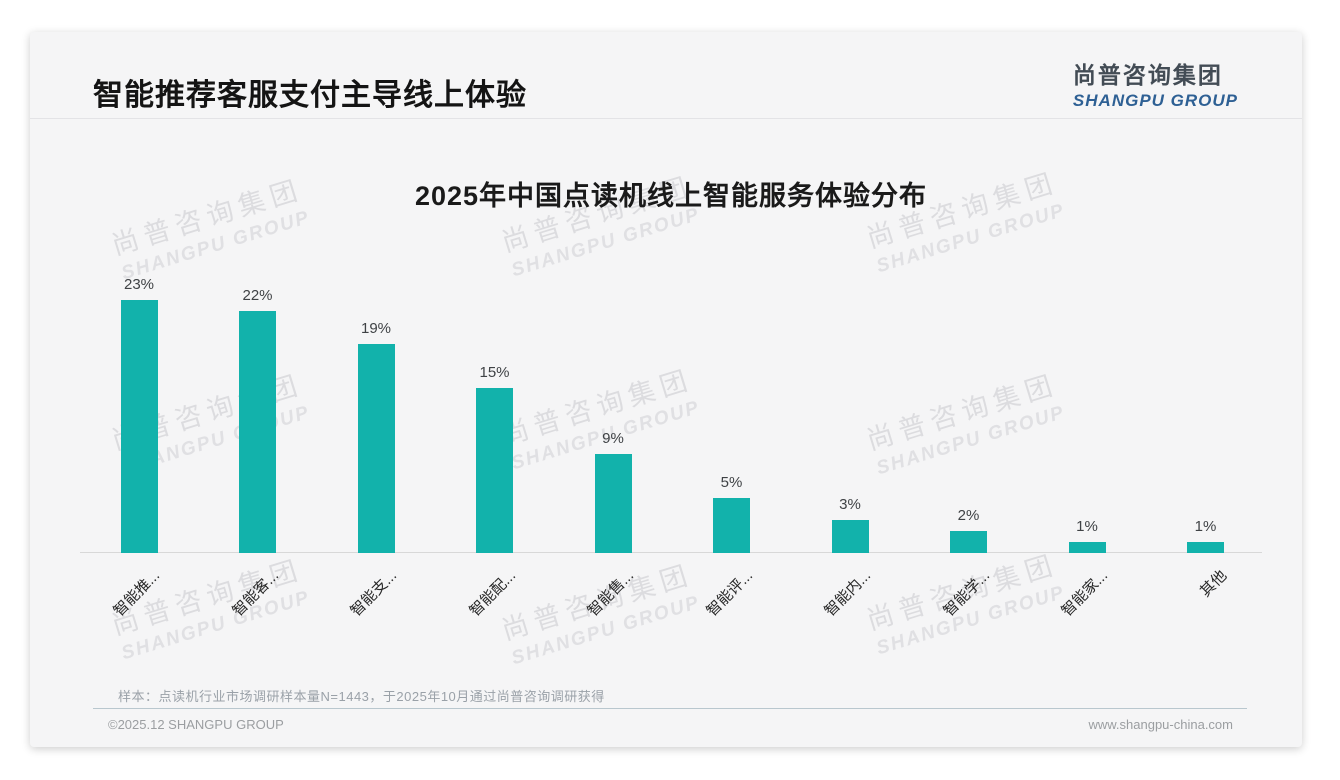  I want to click on bar-value-label: 9%, so click(613, 438).